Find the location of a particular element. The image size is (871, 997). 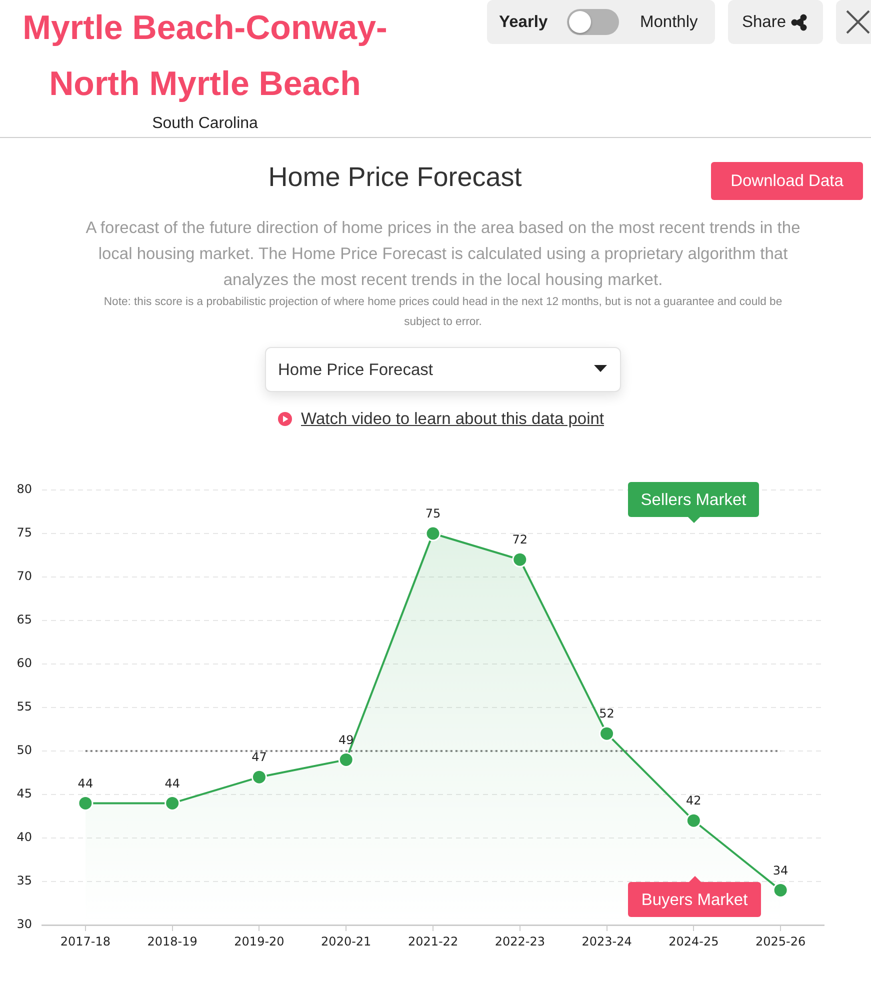

y-tick-label: 55 is located at coordinates (24, 707).